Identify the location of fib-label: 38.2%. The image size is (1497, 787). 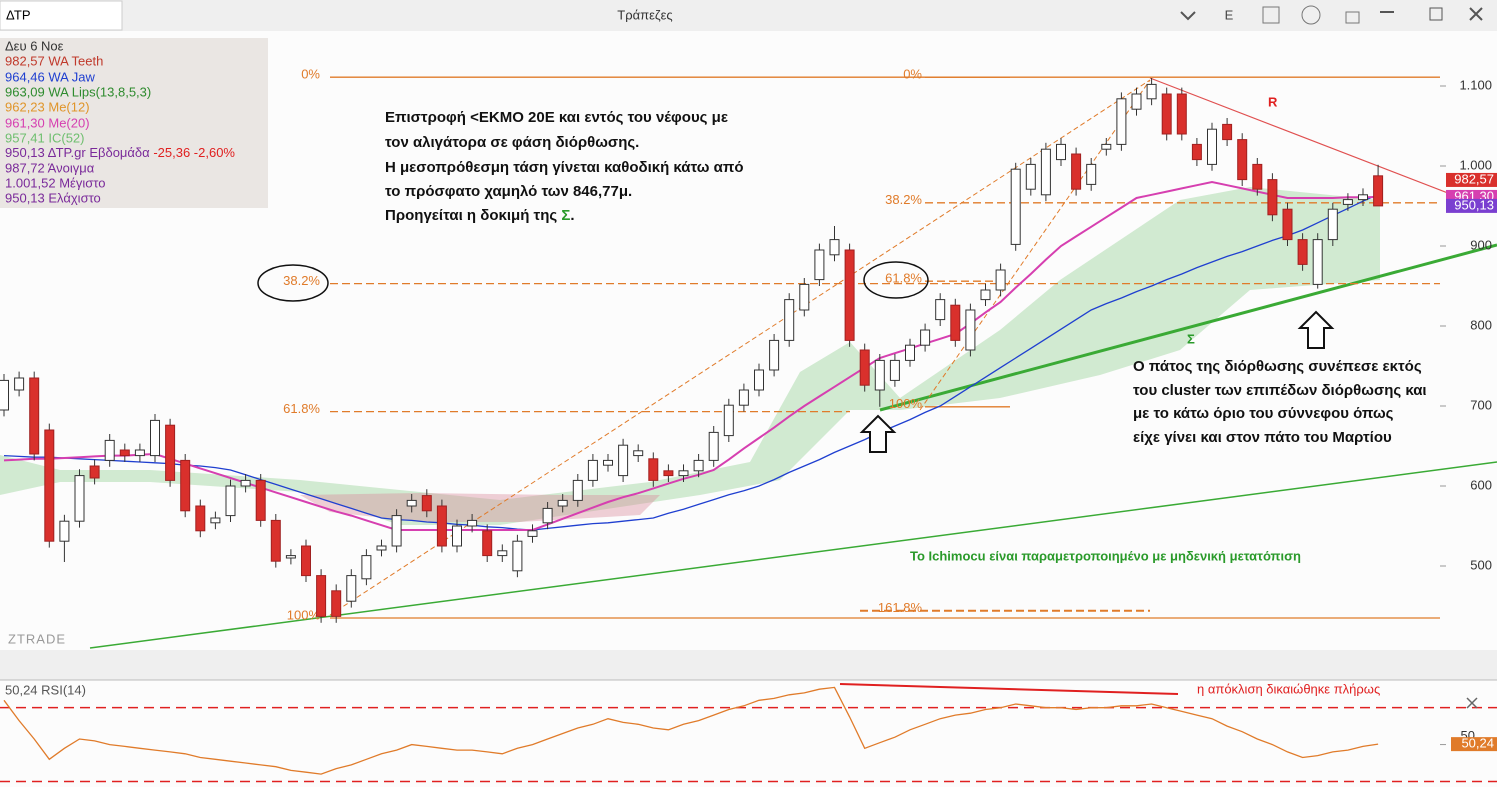
(903, 199).